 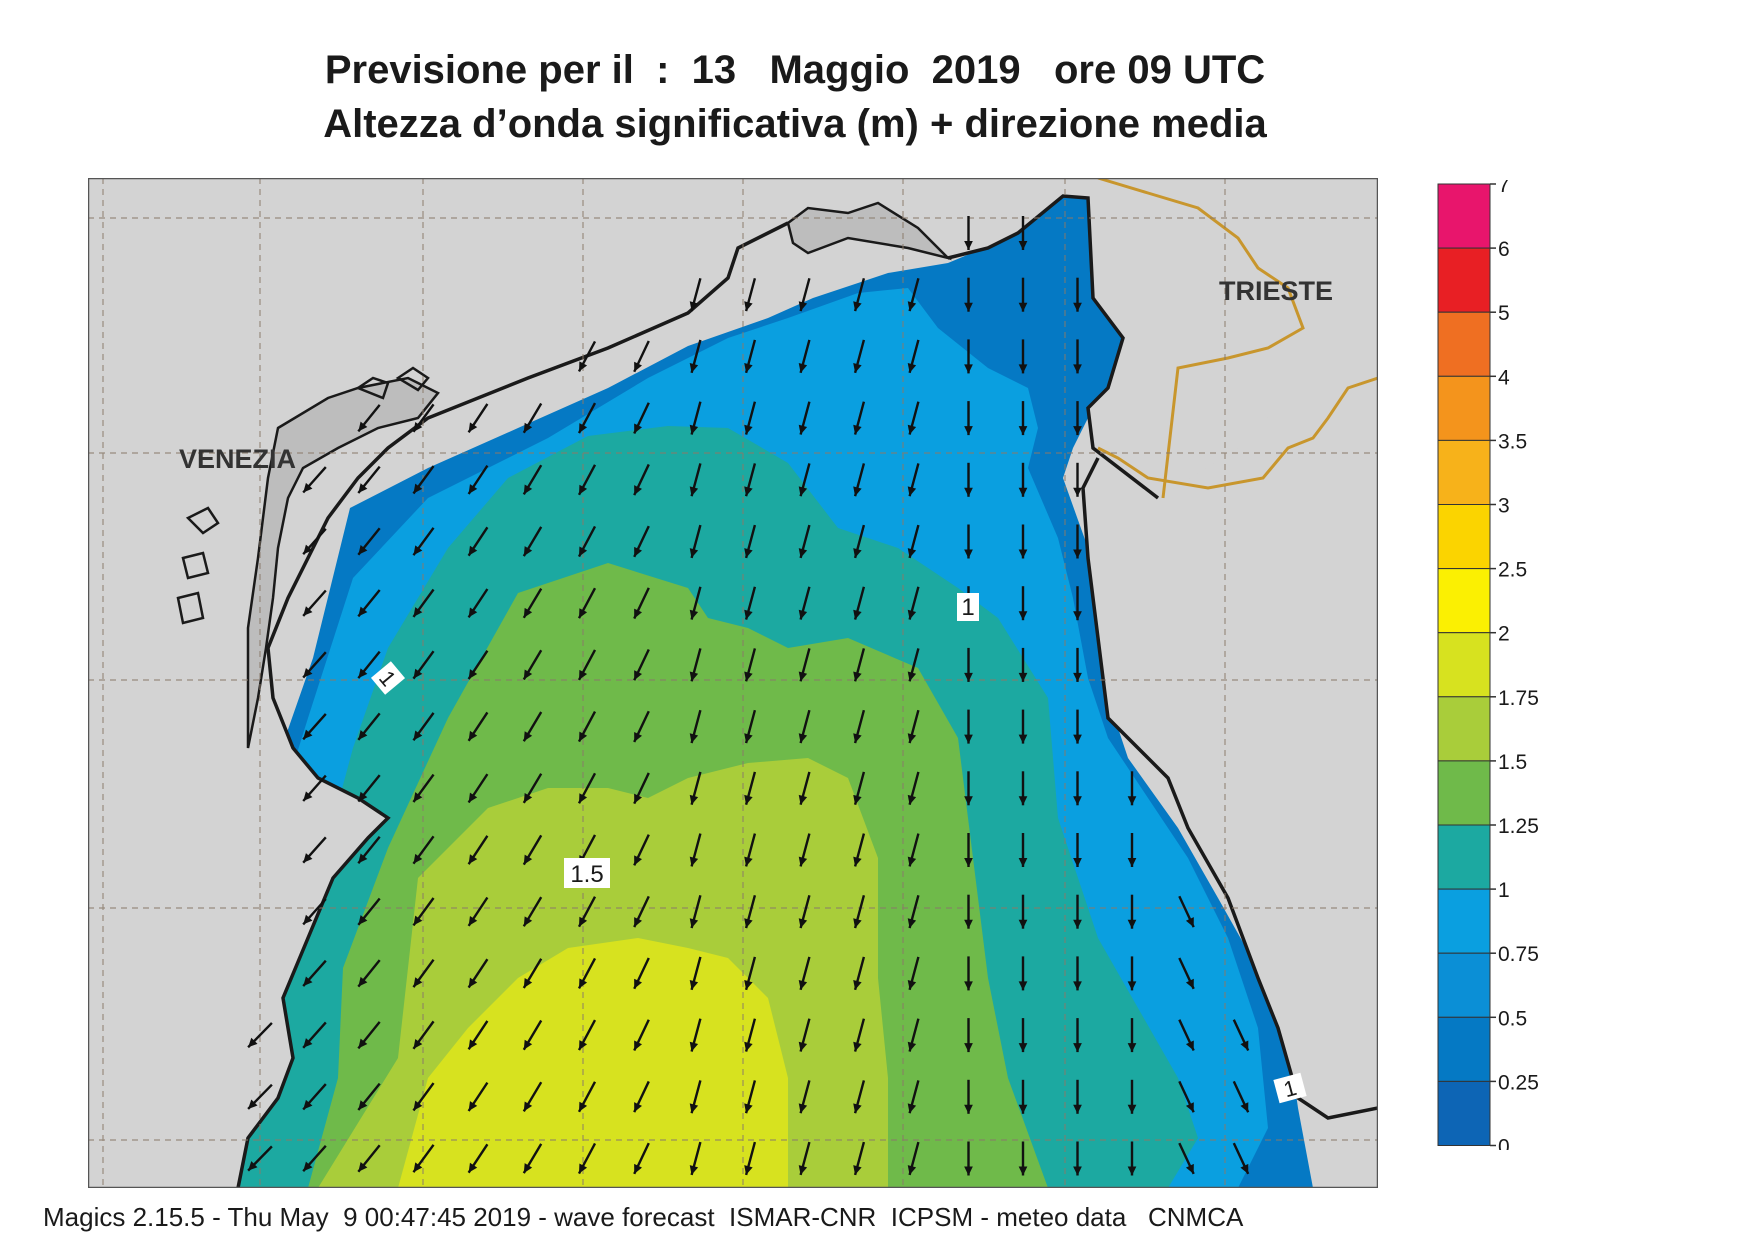 What do you see at coordinates (303, 495) in the screenshot?
I see `islands-venezia` at bounding box center [303, 495].